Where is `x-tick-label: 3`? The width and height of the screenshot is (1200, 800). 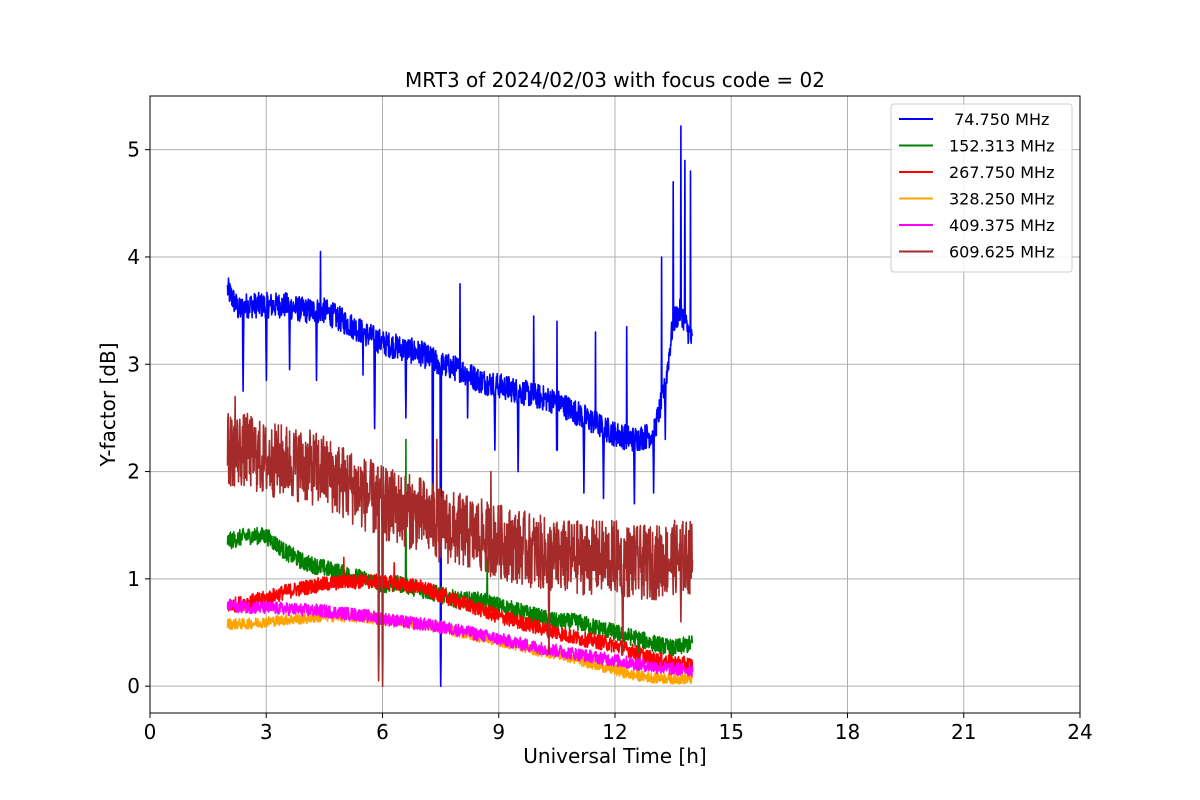
x-tick-label: 3 is located at coordinates (266, 732).